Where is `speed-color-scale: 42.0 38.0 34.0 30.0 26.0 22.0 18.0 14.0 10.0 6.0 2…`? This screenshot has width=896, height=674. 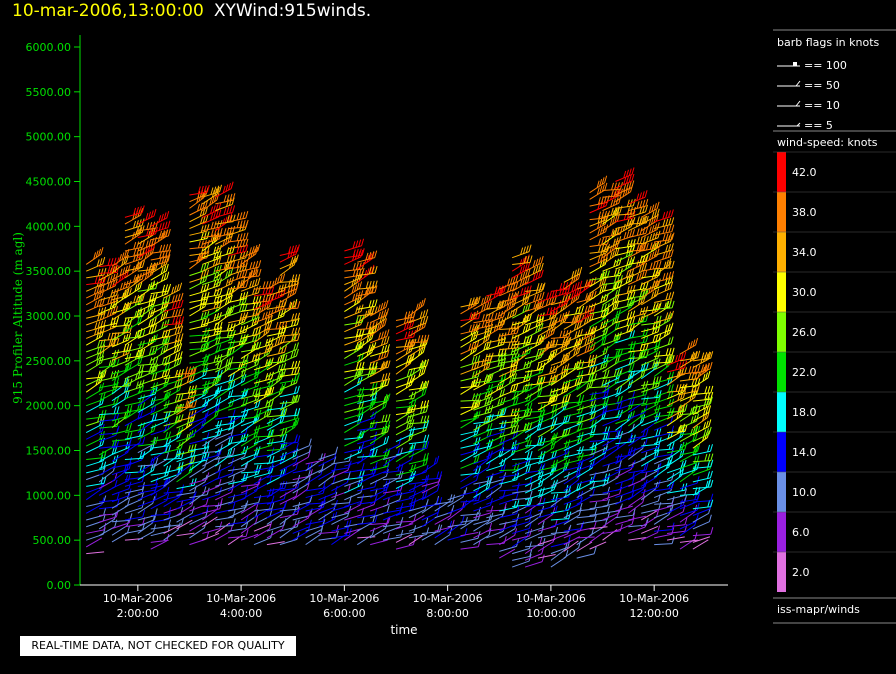 speed-color-scale: 42.0 38.0 34.0 30.0 26.0 22.0 18.0 14.0 10.0 6.0 2… is located at coordinates (834, 371).